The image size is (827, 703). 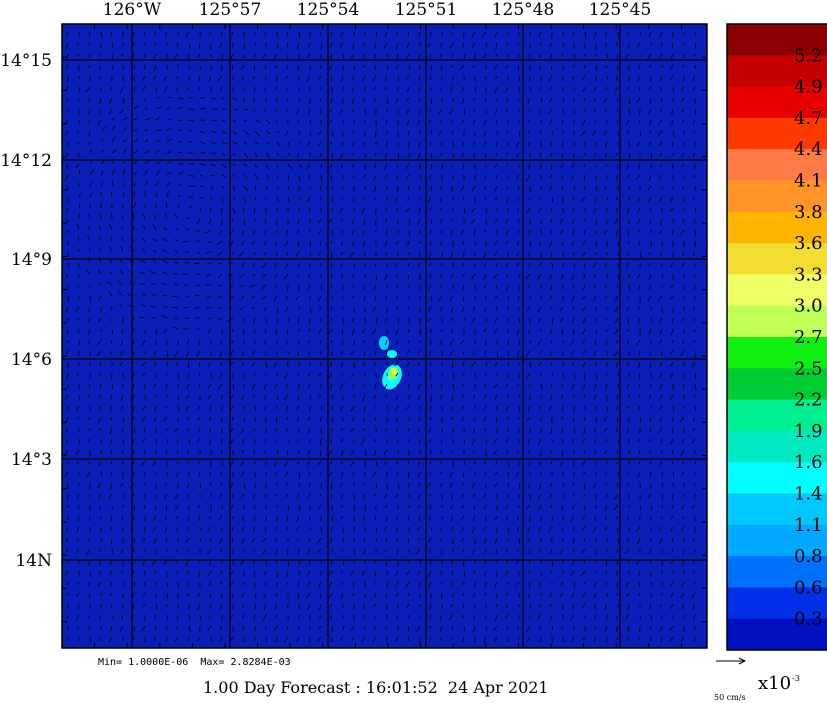 What do you see at coordinates (808, 587) in the screenshot?
I see `colorbar-label: 0.6` at bounding box center [808, 587].